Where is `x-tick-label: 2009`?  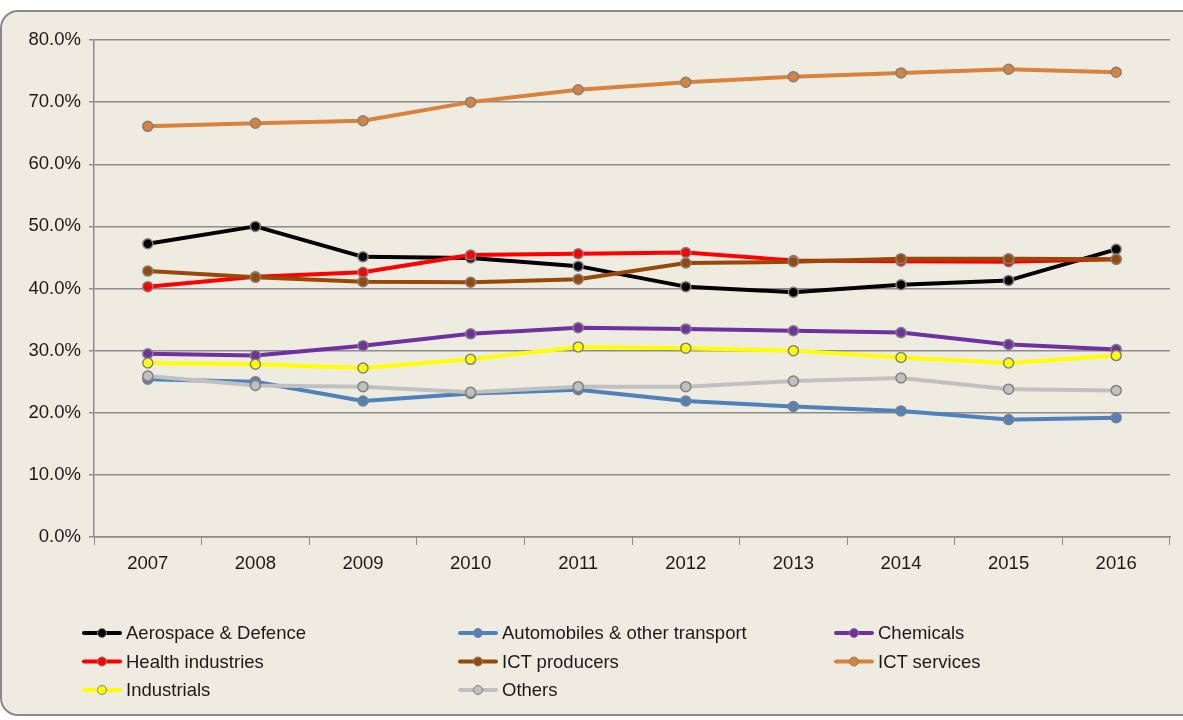
x-tick-label: 2009 is located at coordinates (363, 563).